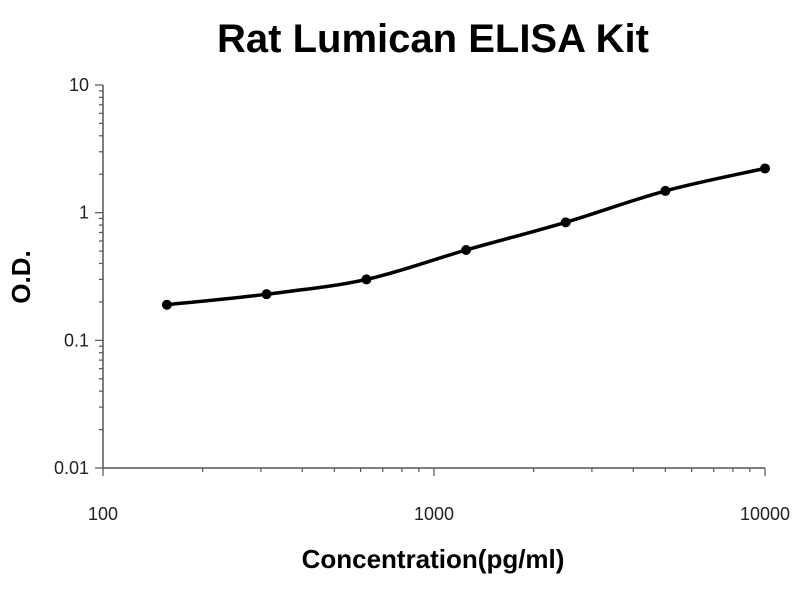 Image resolution: width=800 pixels, height=600 pixels. What do you see at coordinates (433, 39) in the screenshot?
I see `chart-title: Rat Lumican ELISA Kit` at bounding box center [433, 39].